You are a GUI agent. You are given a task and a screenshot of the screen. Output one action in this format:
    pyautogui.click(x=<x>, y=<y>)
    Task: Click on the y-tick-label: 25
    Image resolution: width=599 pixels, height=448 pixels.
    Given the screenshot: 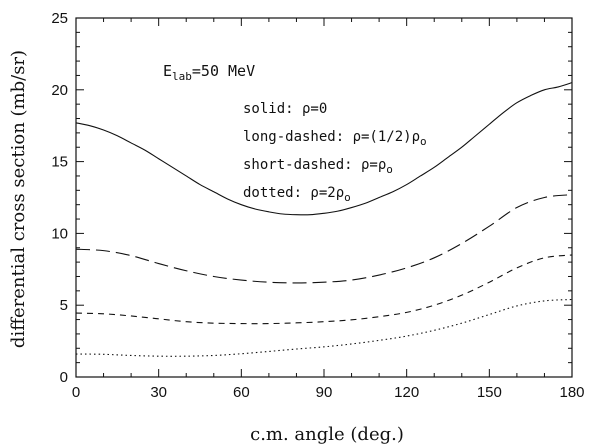 What is the action you would take?
    pyautogui.click(x=59, y=18)
    